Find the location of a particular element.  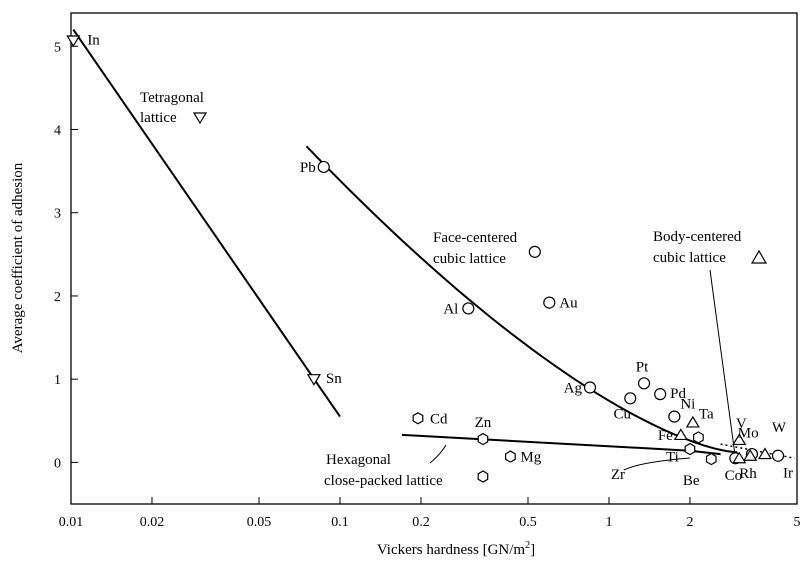

mg-point-label: Mg is located at coordinates (530, 458).